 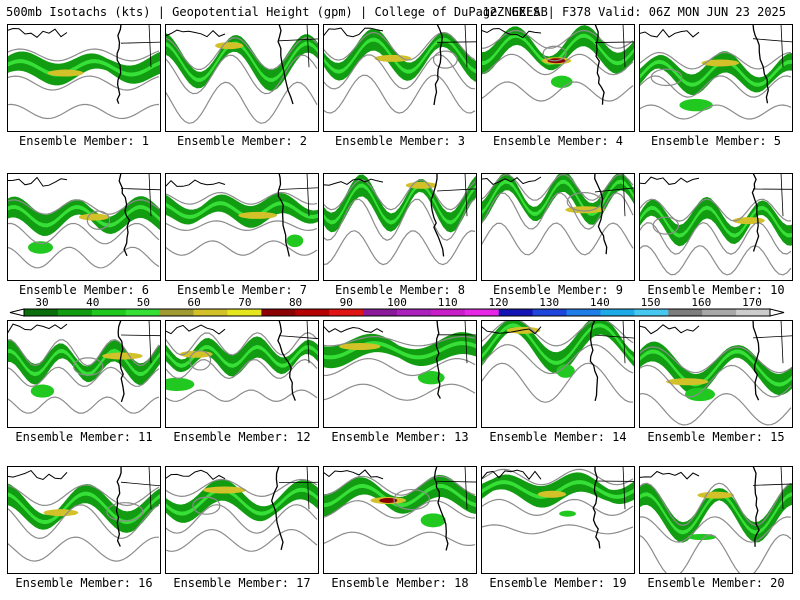 I want to click on member-caption-11: Ensemble Member: 11, so click(x=84, y=437).